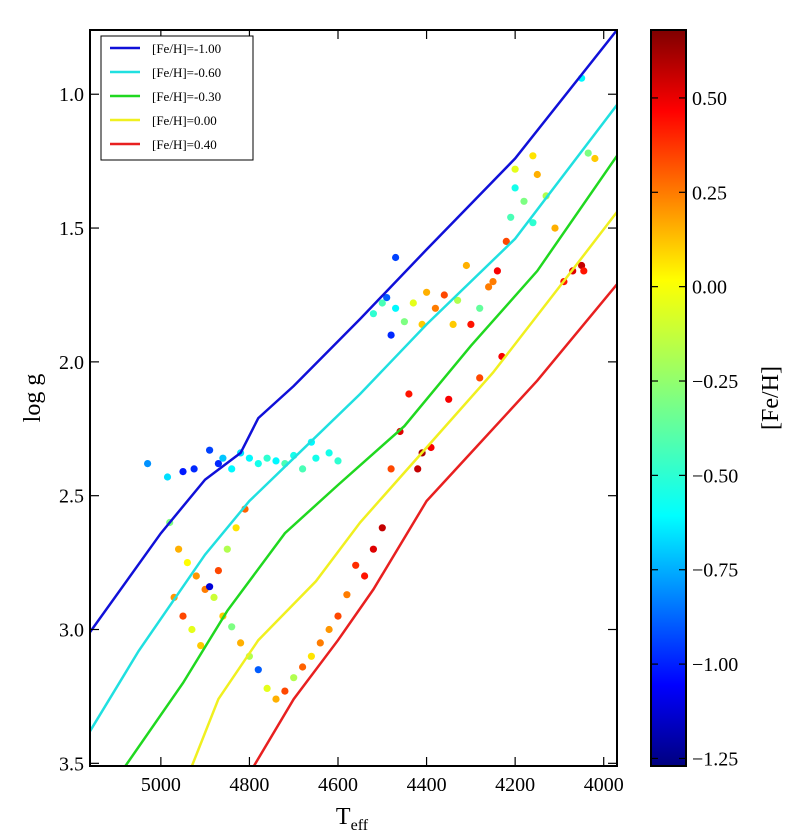  I want to click on colorbar-tick-label-6: −1.00, so click(715, 665).